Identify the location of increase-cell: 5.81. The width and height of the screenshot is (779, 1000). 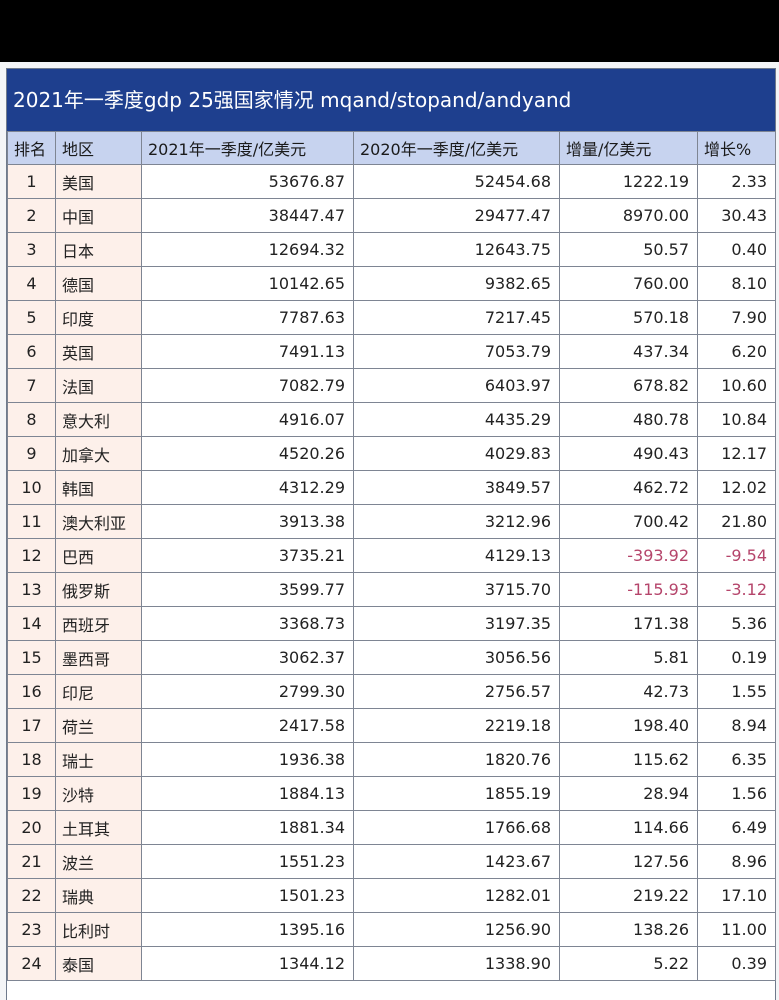
(628, 657).